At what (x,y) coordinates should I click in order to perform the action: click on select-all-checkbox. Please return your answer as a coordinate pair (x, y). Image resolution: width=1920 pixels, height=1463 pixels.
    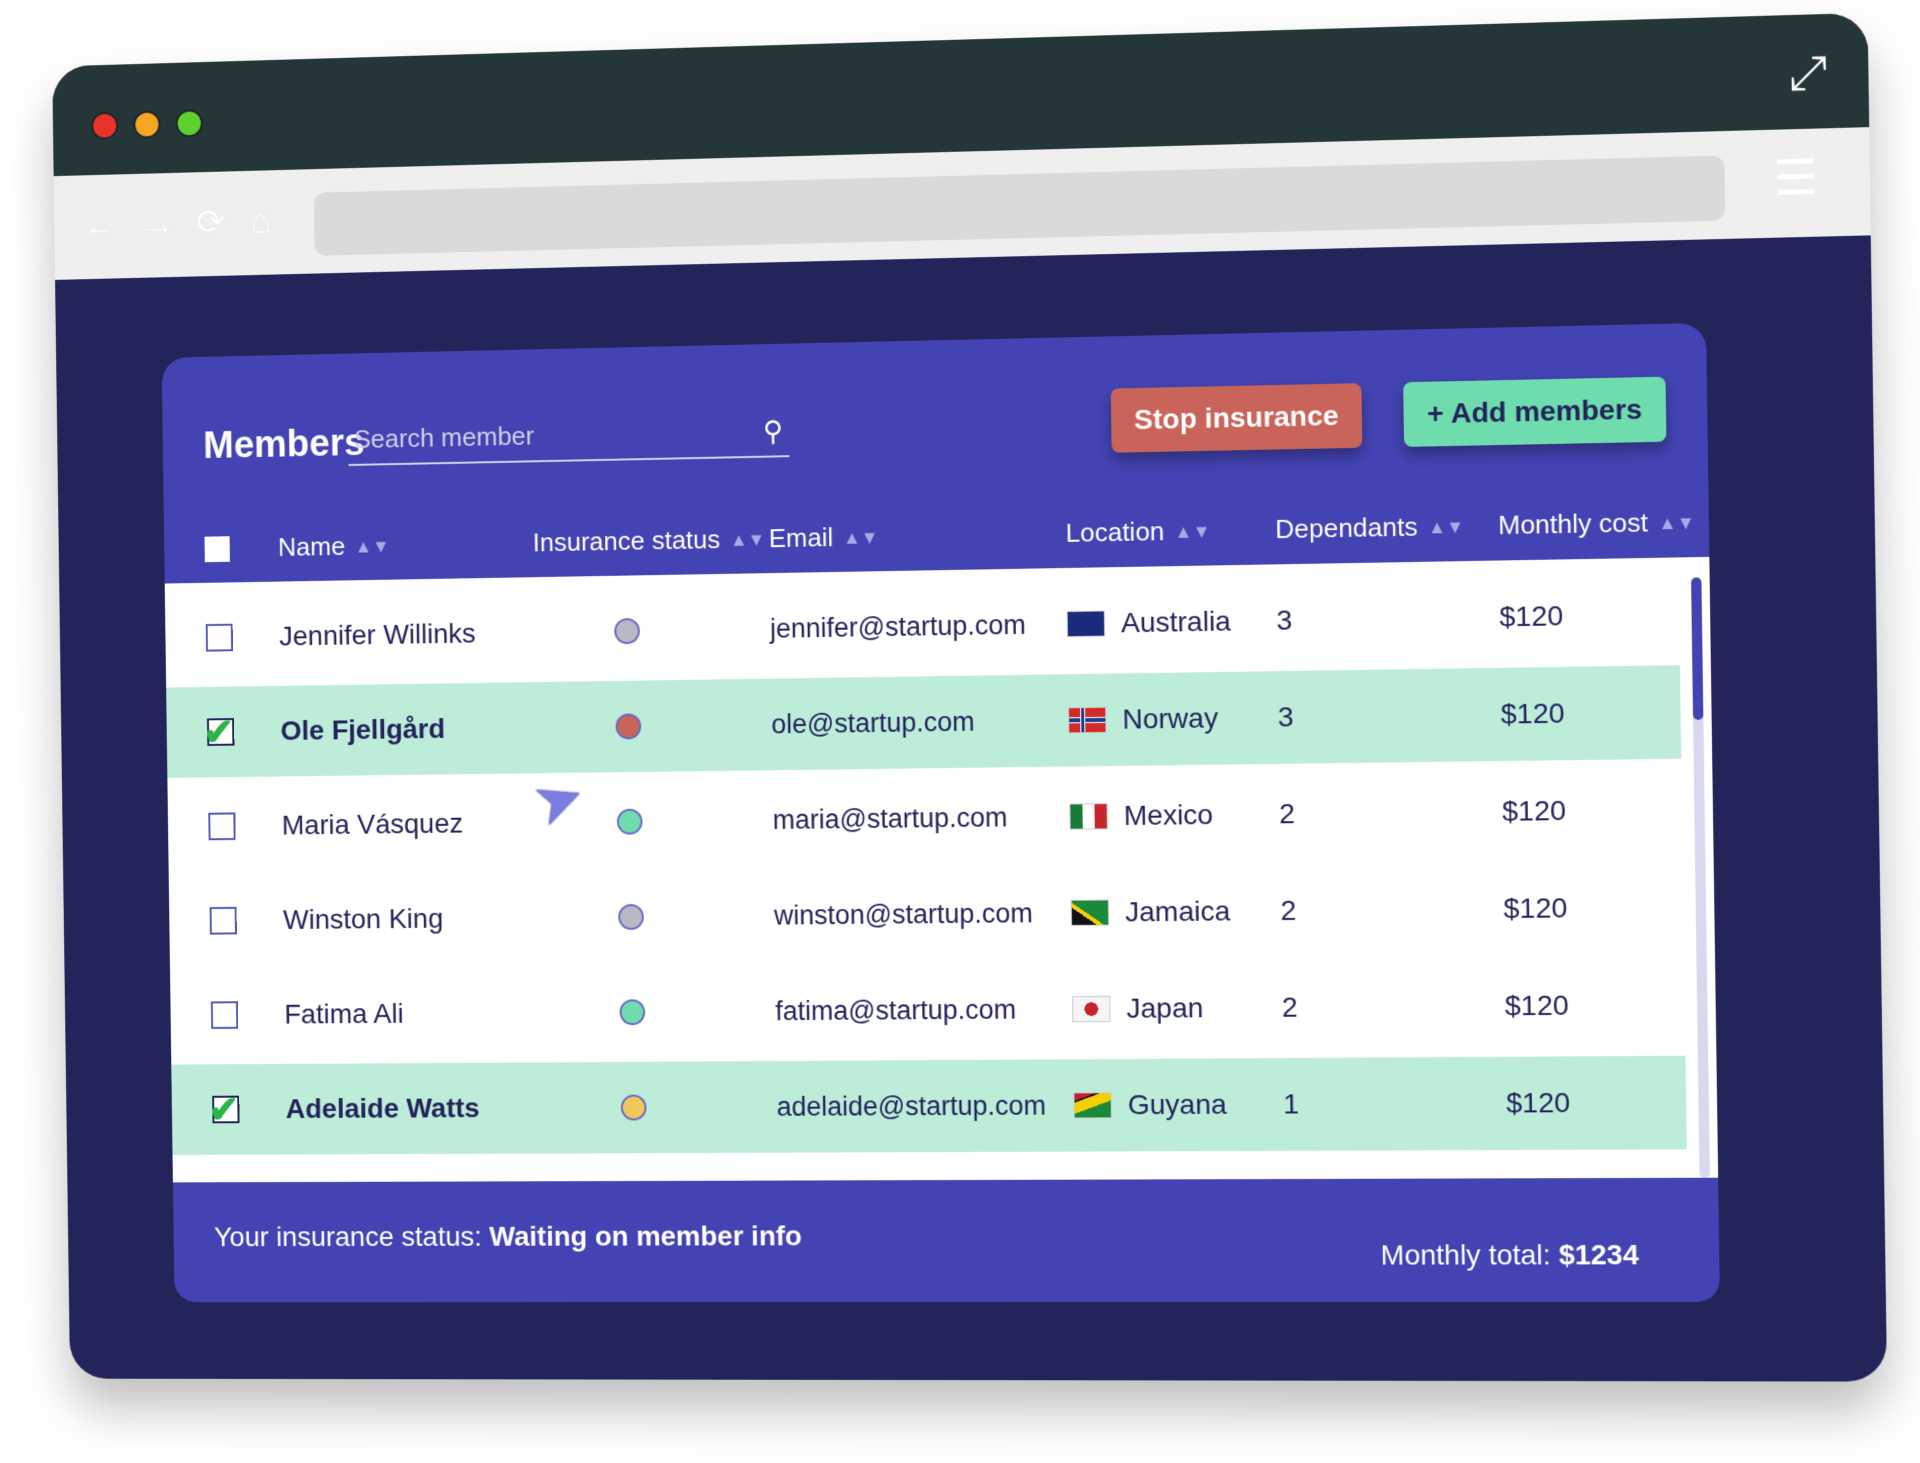
    Looking at the image, I should click on (217, 549).